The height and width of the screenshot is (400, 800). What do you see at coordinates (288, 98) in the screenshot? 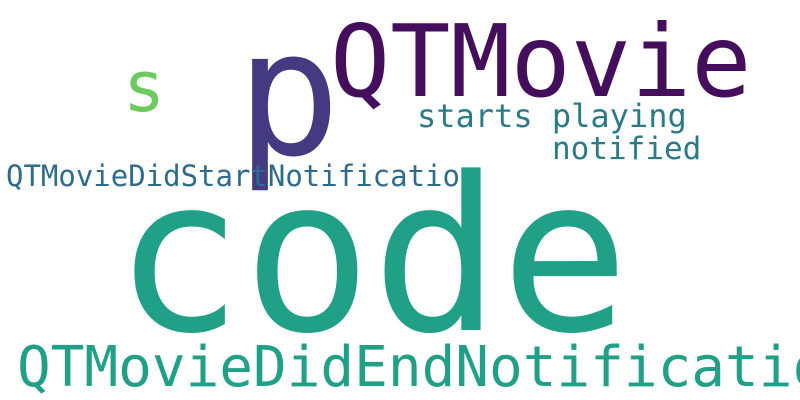
I see `word-p: p` at bounding box center [288, 98].